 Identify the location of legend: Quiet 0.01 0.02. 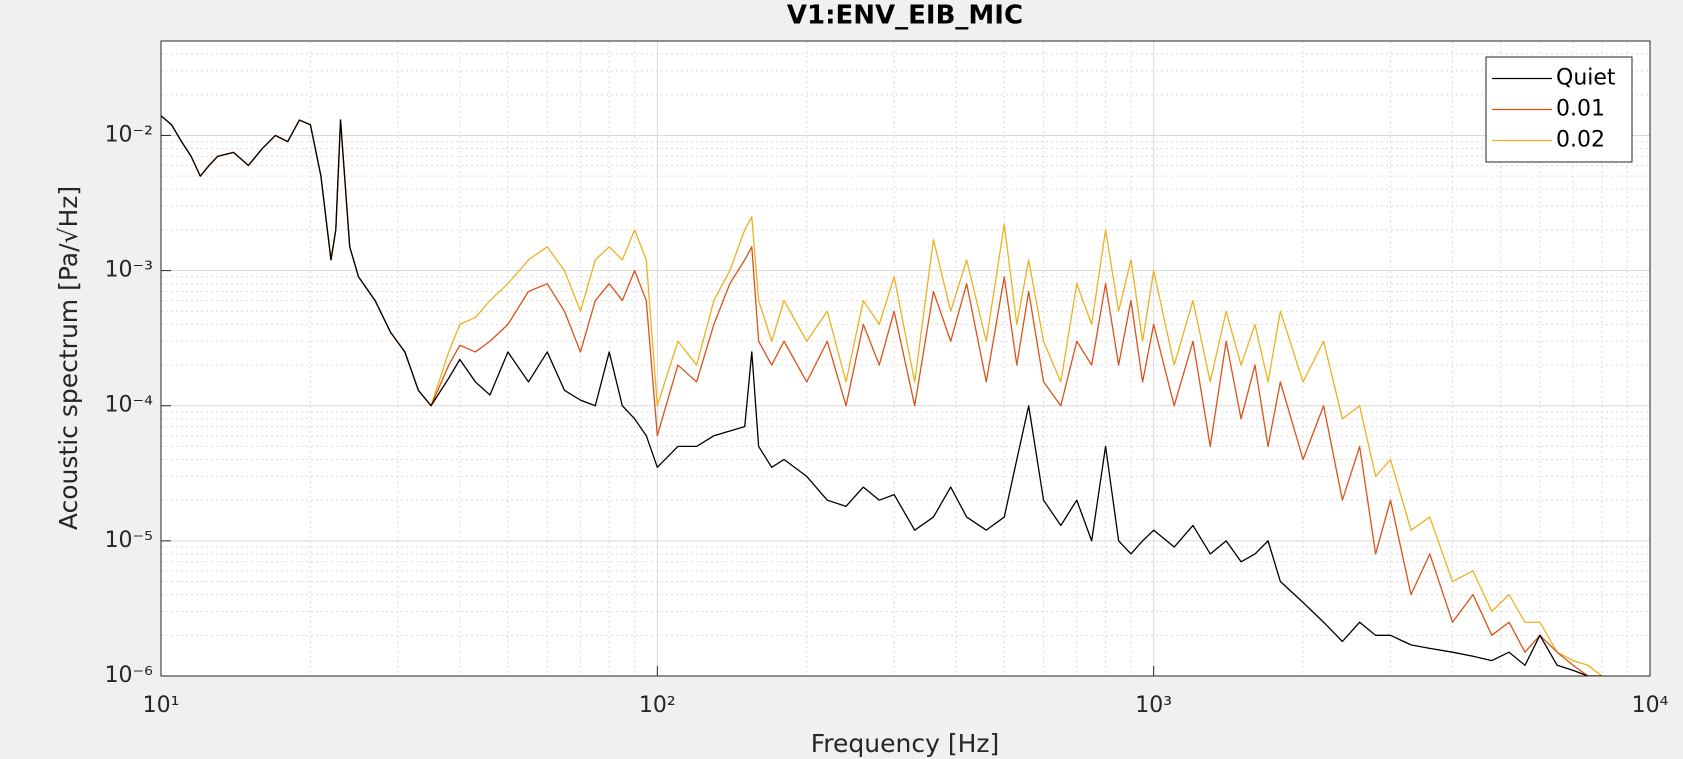
(1559, 109).